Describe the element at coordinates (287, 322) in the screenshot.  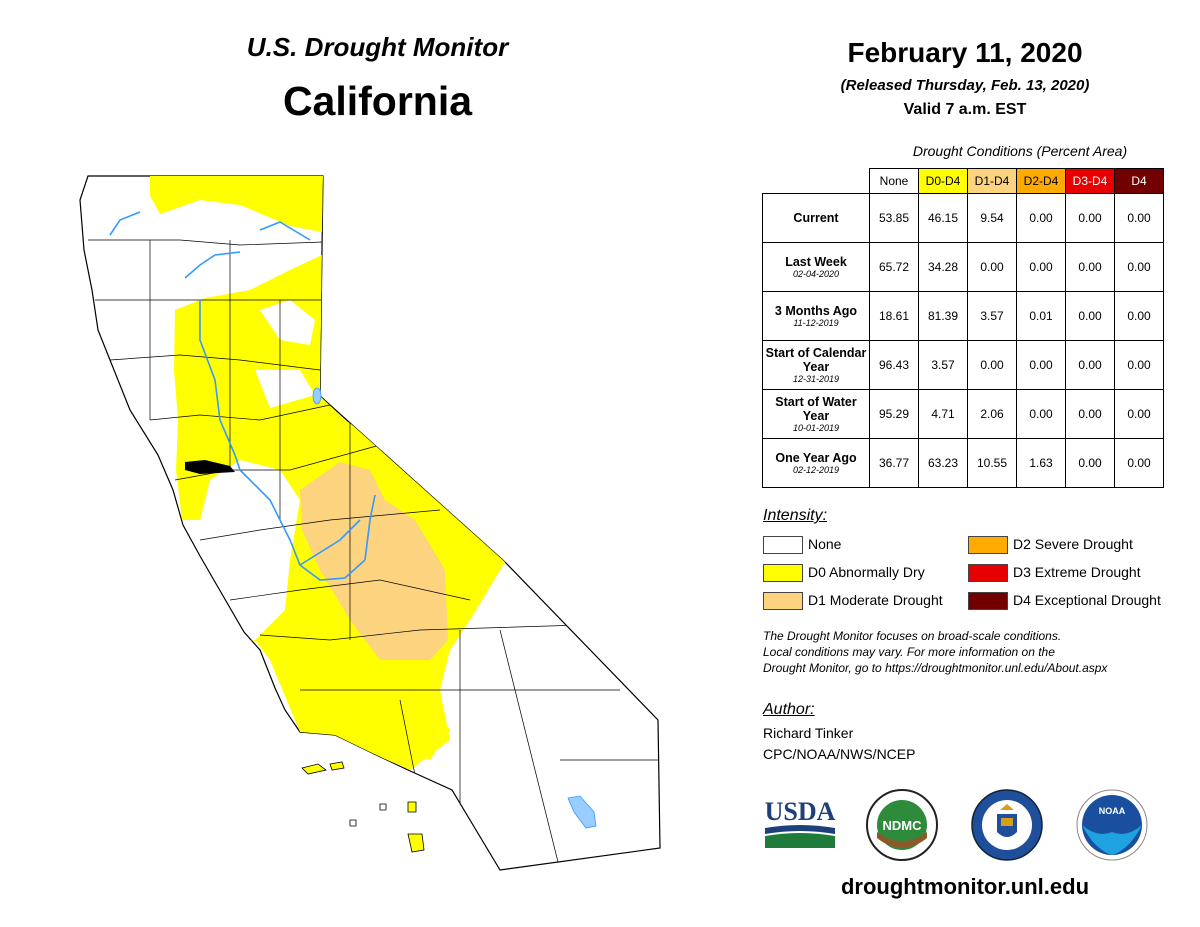
I see `none-area-shasta` at that location.